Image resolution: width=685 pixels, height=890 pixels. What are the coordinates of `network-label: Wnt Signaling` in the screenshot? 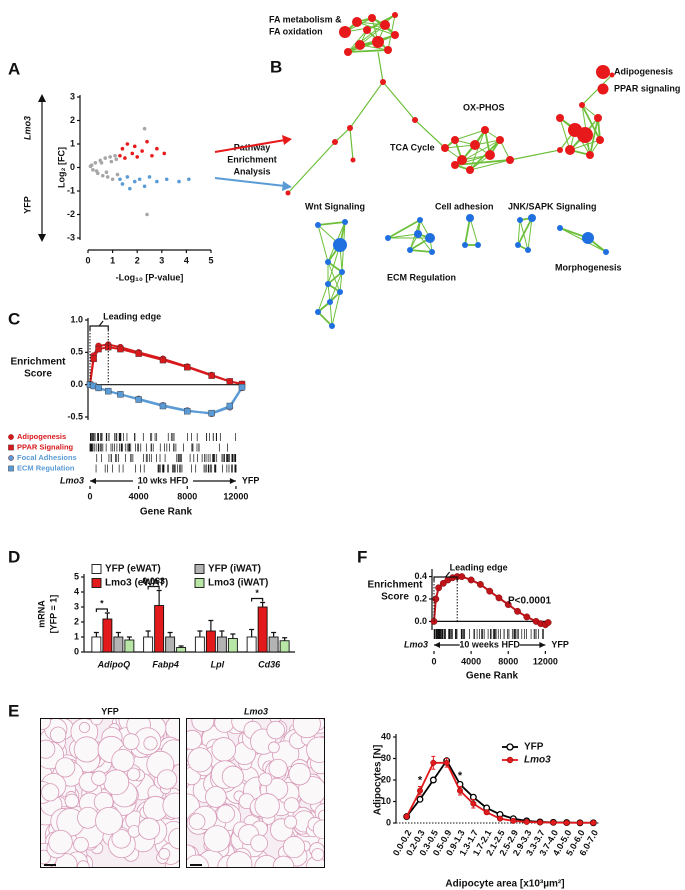 It's located at (335, 206).